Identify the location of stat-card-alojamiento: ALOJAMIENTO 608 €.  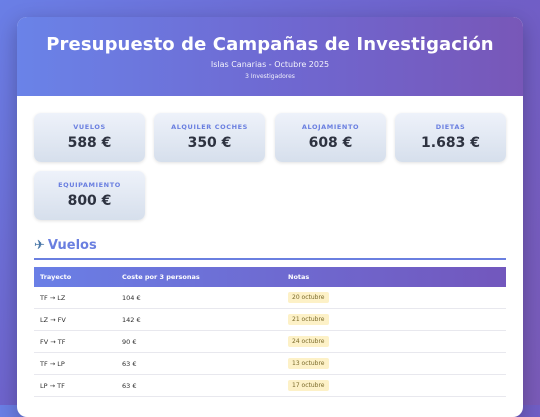
(330, 137).